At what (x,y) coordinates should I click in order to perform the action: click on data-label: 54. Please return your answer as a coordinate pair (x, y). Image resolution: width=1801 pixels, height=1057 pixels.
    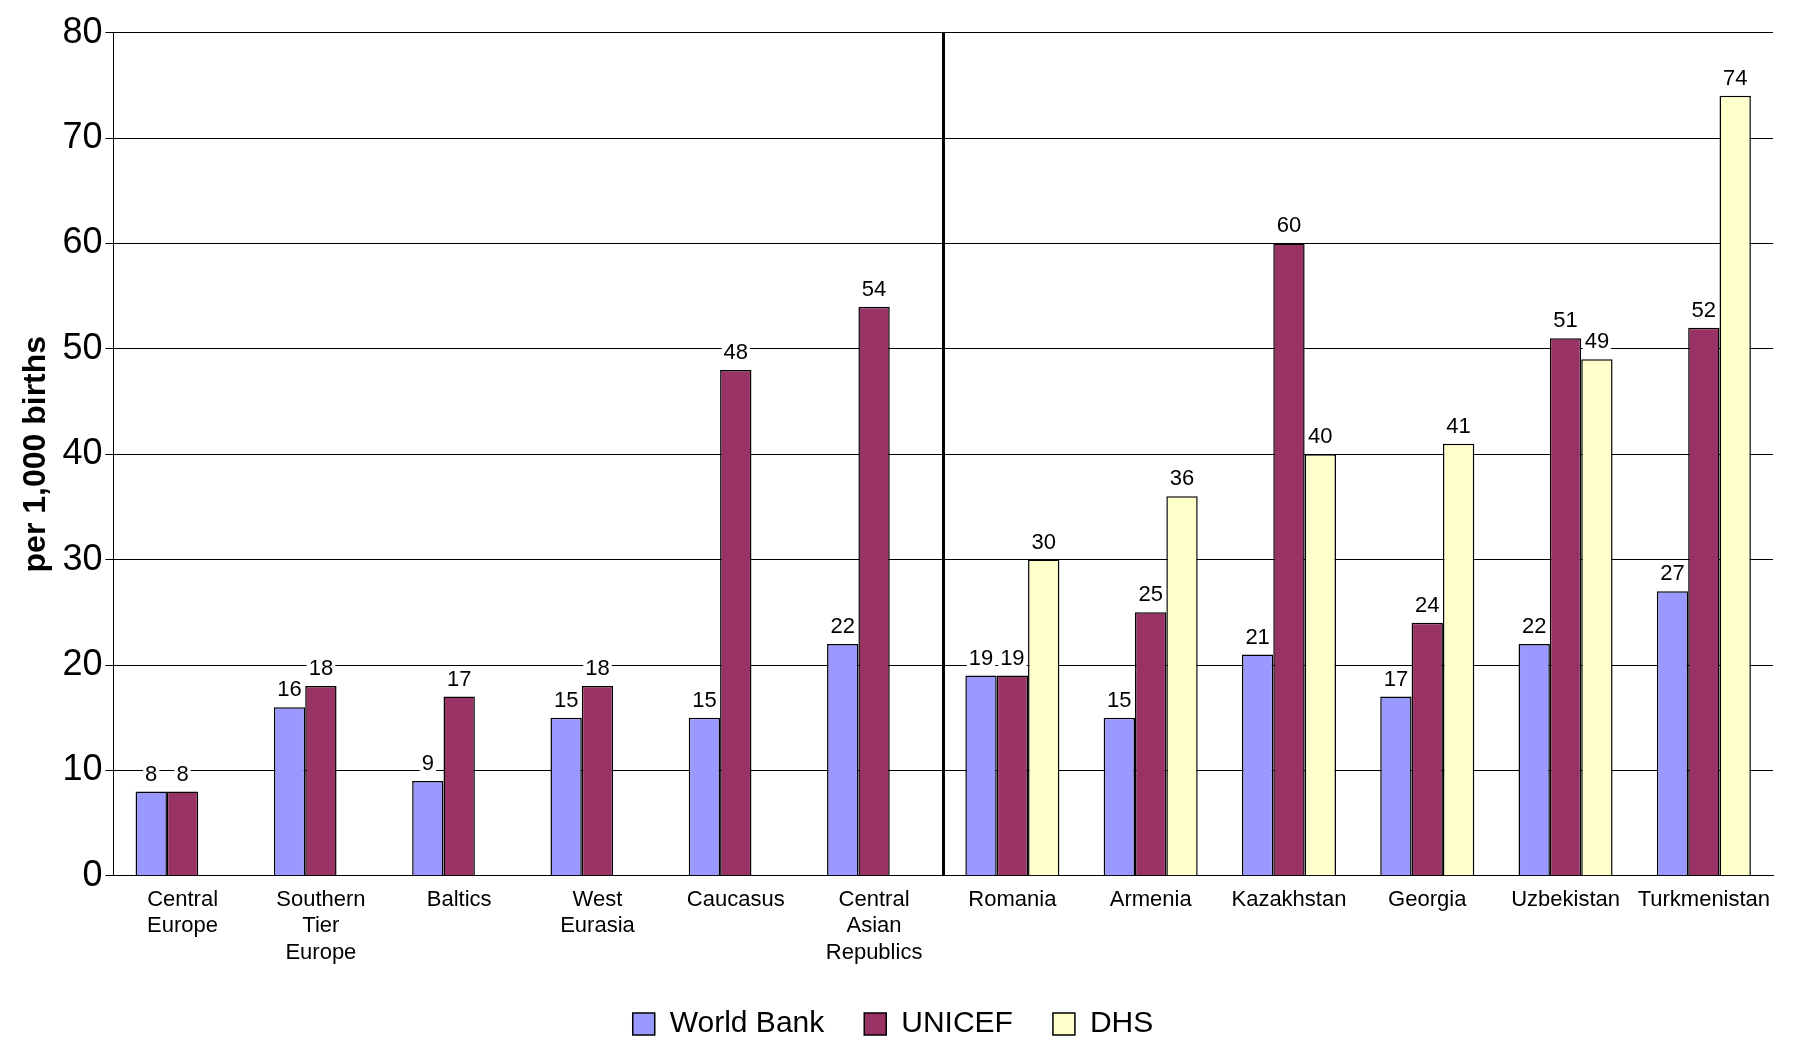
    Looking at the image, I should click on (874, 288).